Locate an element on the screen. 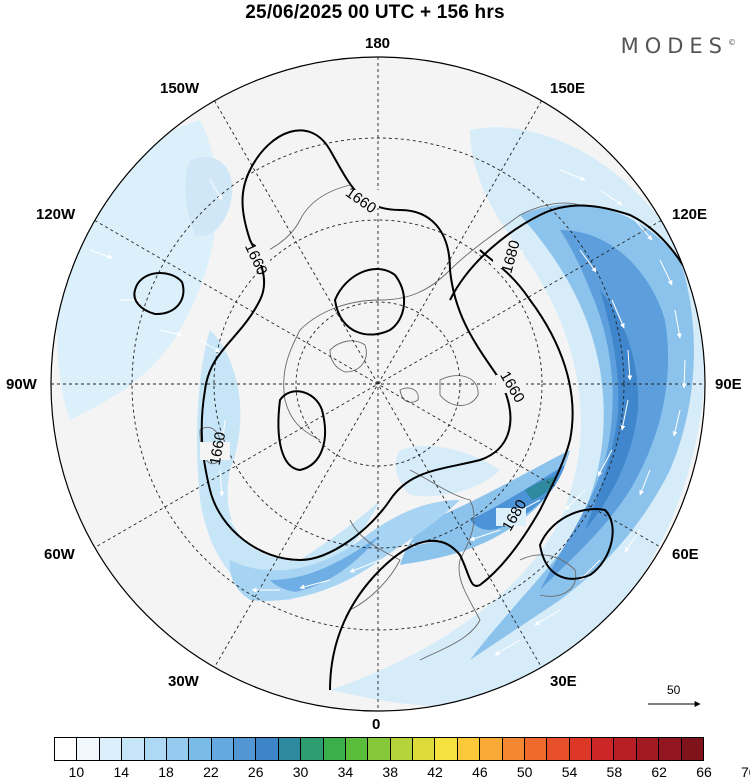  colorbar-tick-label: 30 is located at coordinates (300, 772).